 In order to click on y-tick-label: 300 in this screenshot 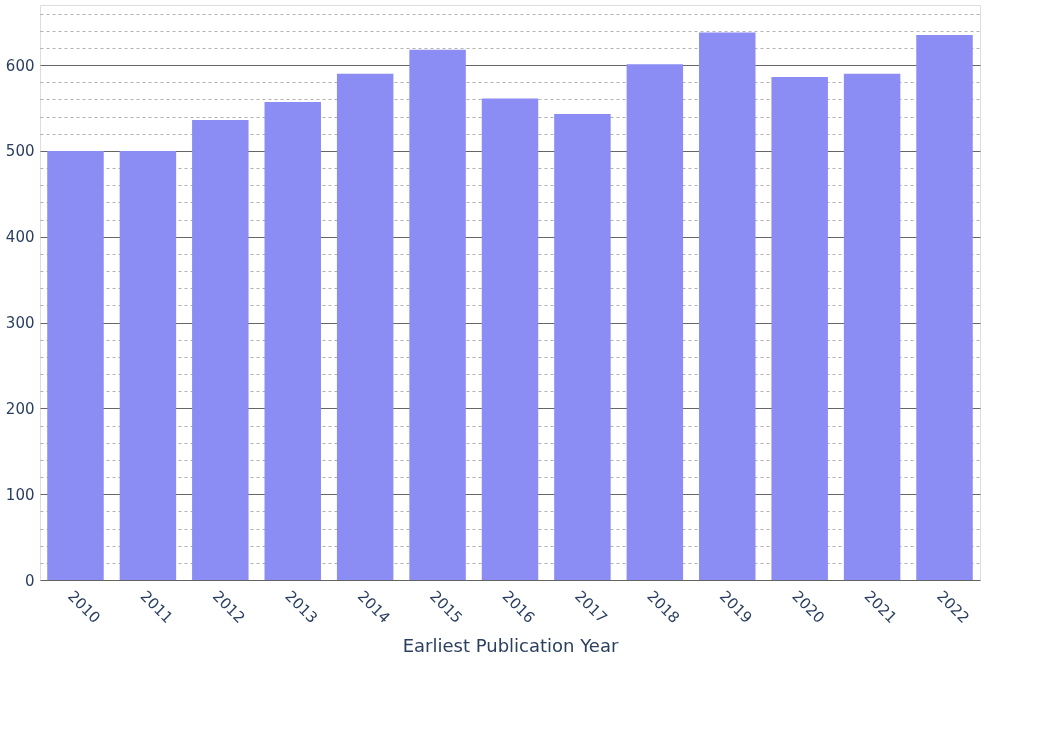, I will do `click(20, 323)`.